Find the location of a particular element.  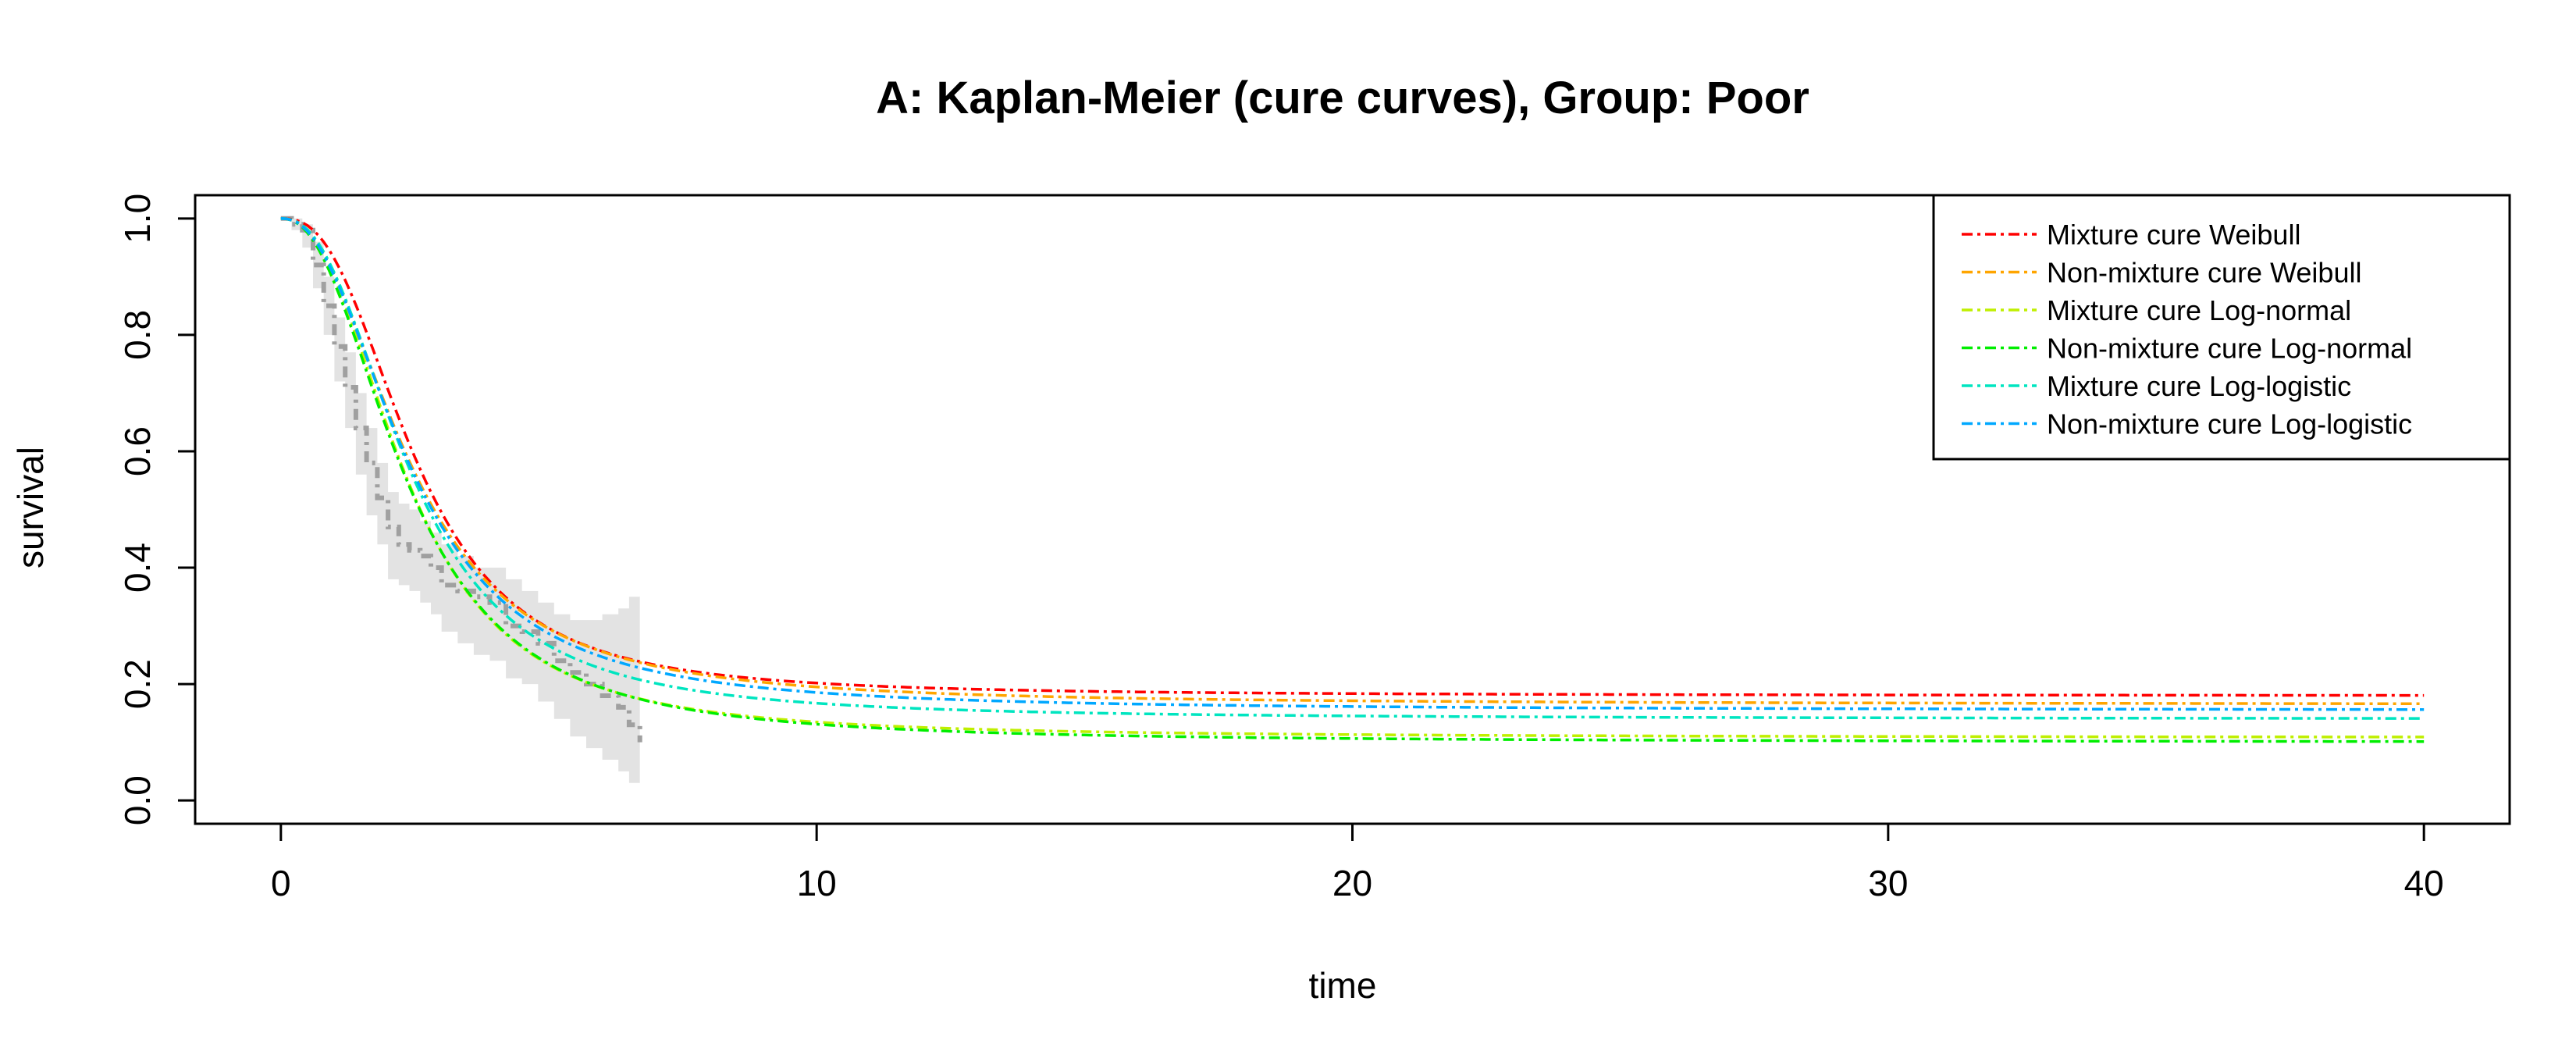

x-tick-label: 40 is located at coordinates (2424, 883).